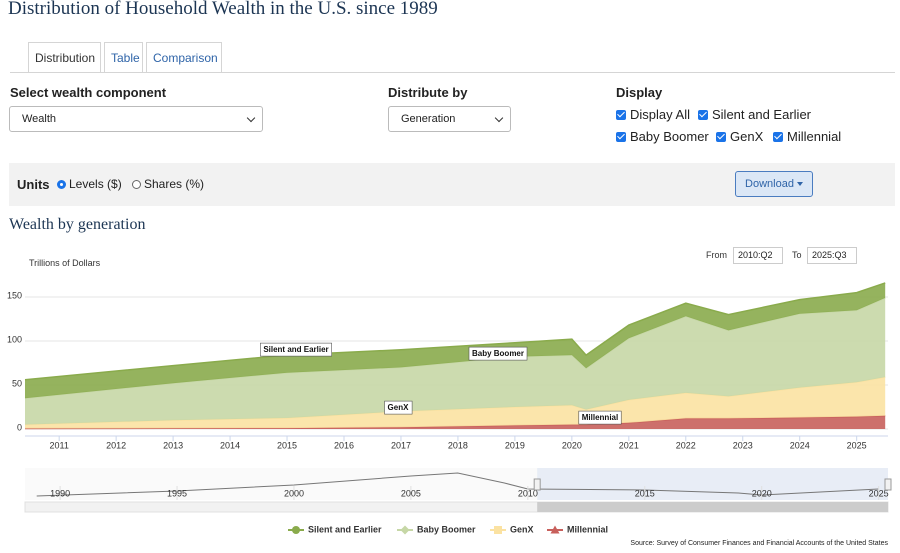 This screenshot has width=900, height=553. Describe the element at coordinates (515, 445) in the screenshot. I see `x-tick-label: 2019` at that location.